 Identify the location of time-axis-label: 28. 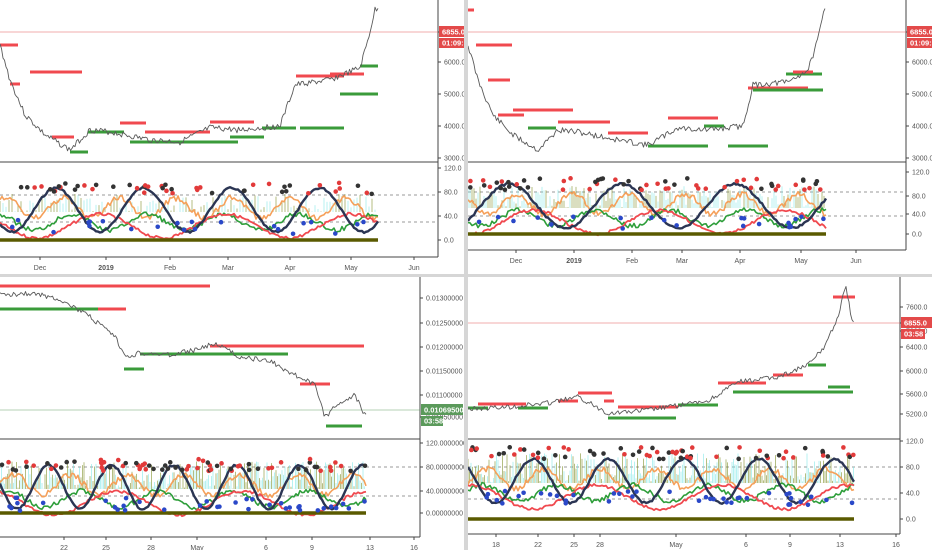
(151, 547).